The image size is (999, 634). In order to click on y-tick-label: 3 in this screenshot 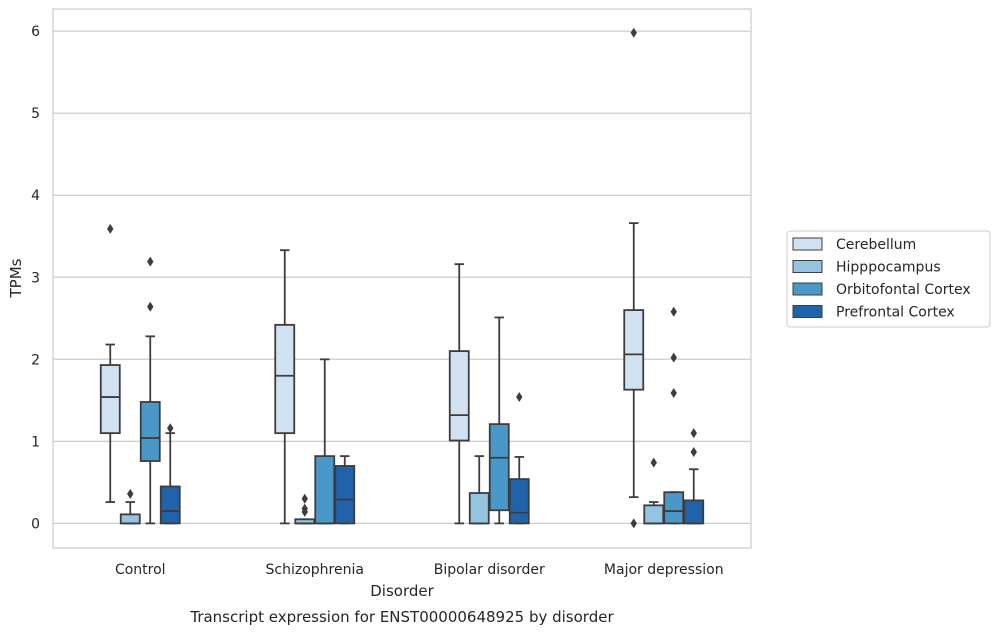, I will do `click(35, 278)`.